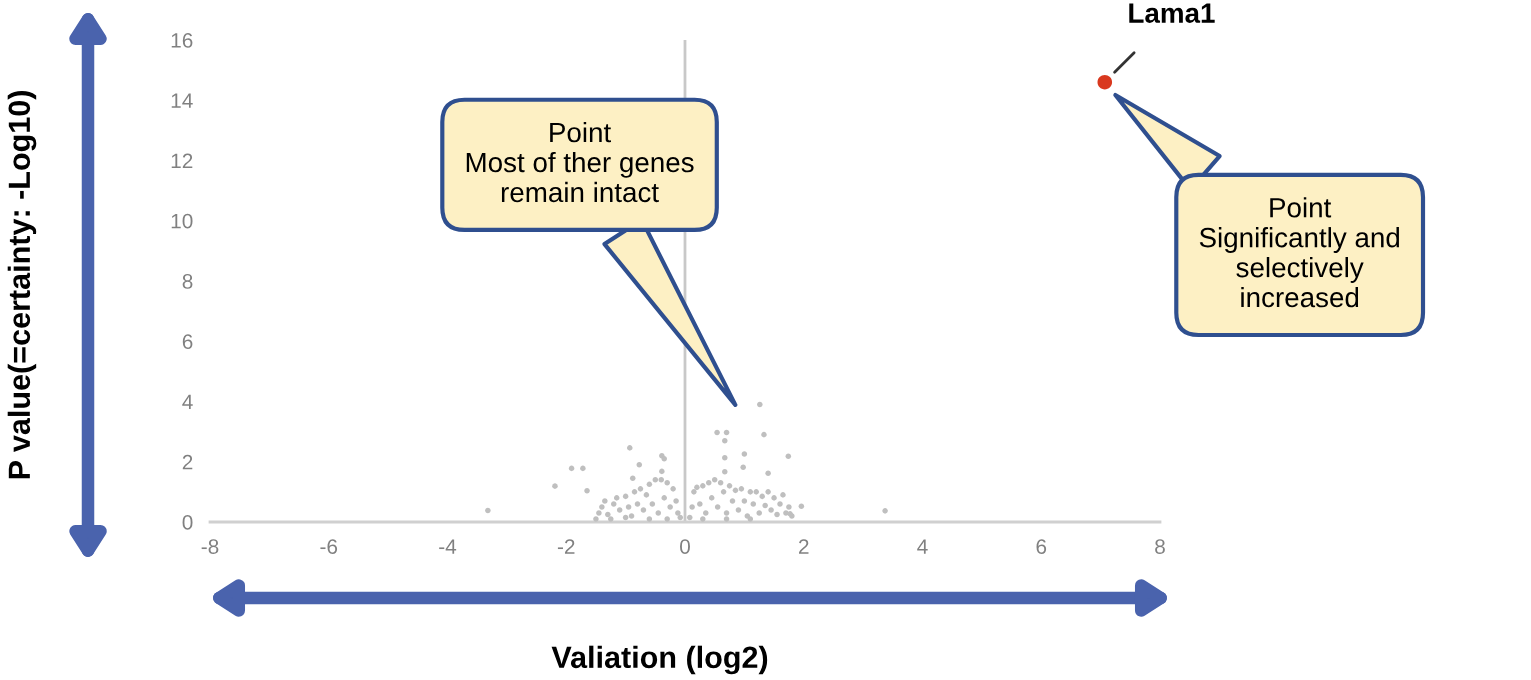  I want to click on y-tick-label: 14, so click(182, 100).